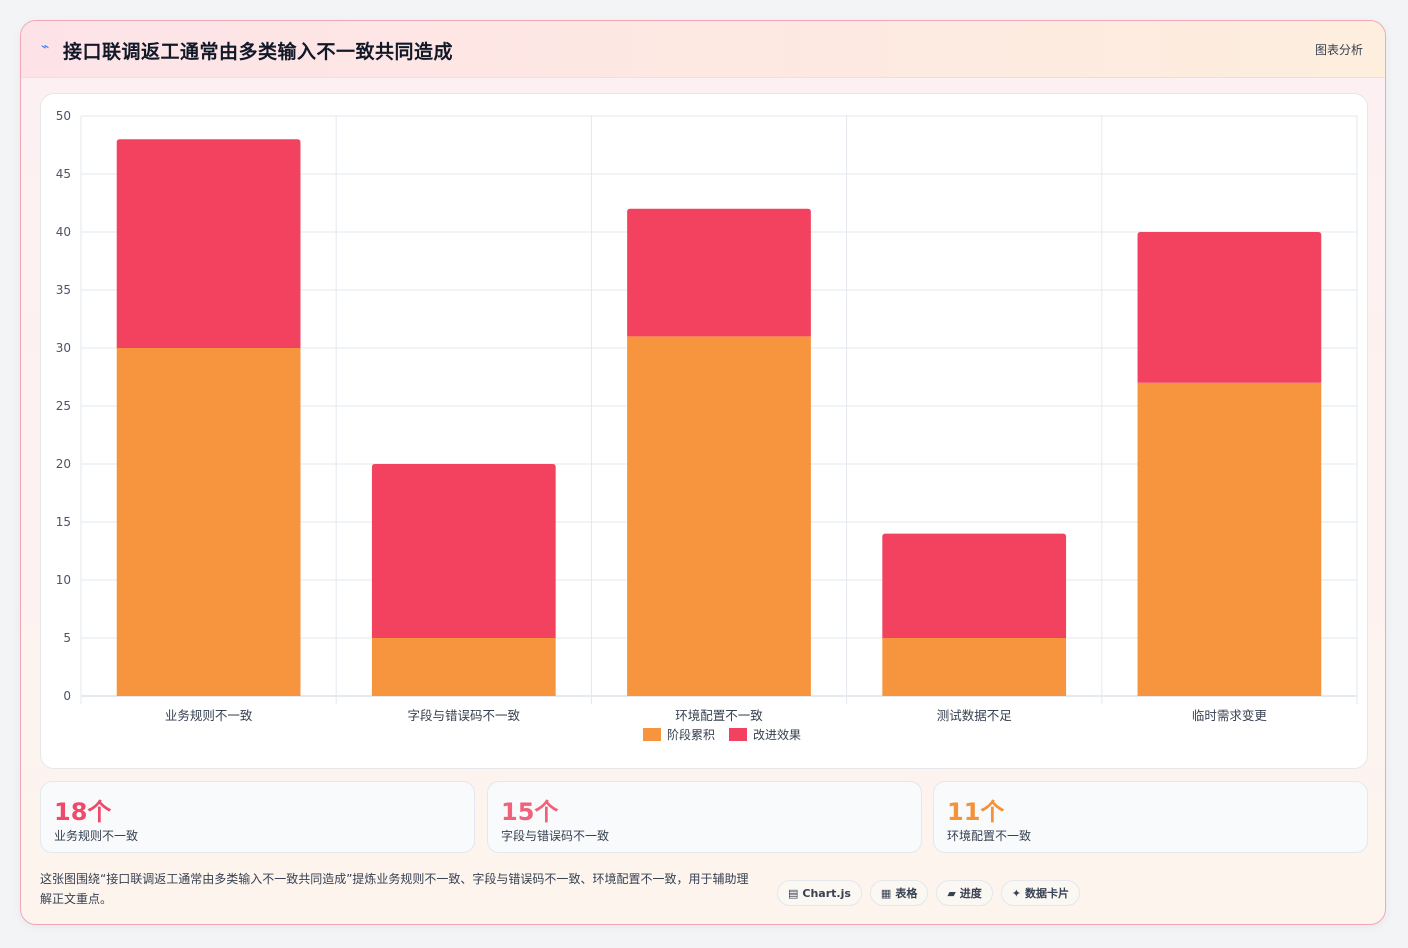 This screenshot has height=948, width=1408. What do you see at coordinates (530, 812) in the screenshot?
I see `stat-value: 15个` at bounding box center [530, 812].